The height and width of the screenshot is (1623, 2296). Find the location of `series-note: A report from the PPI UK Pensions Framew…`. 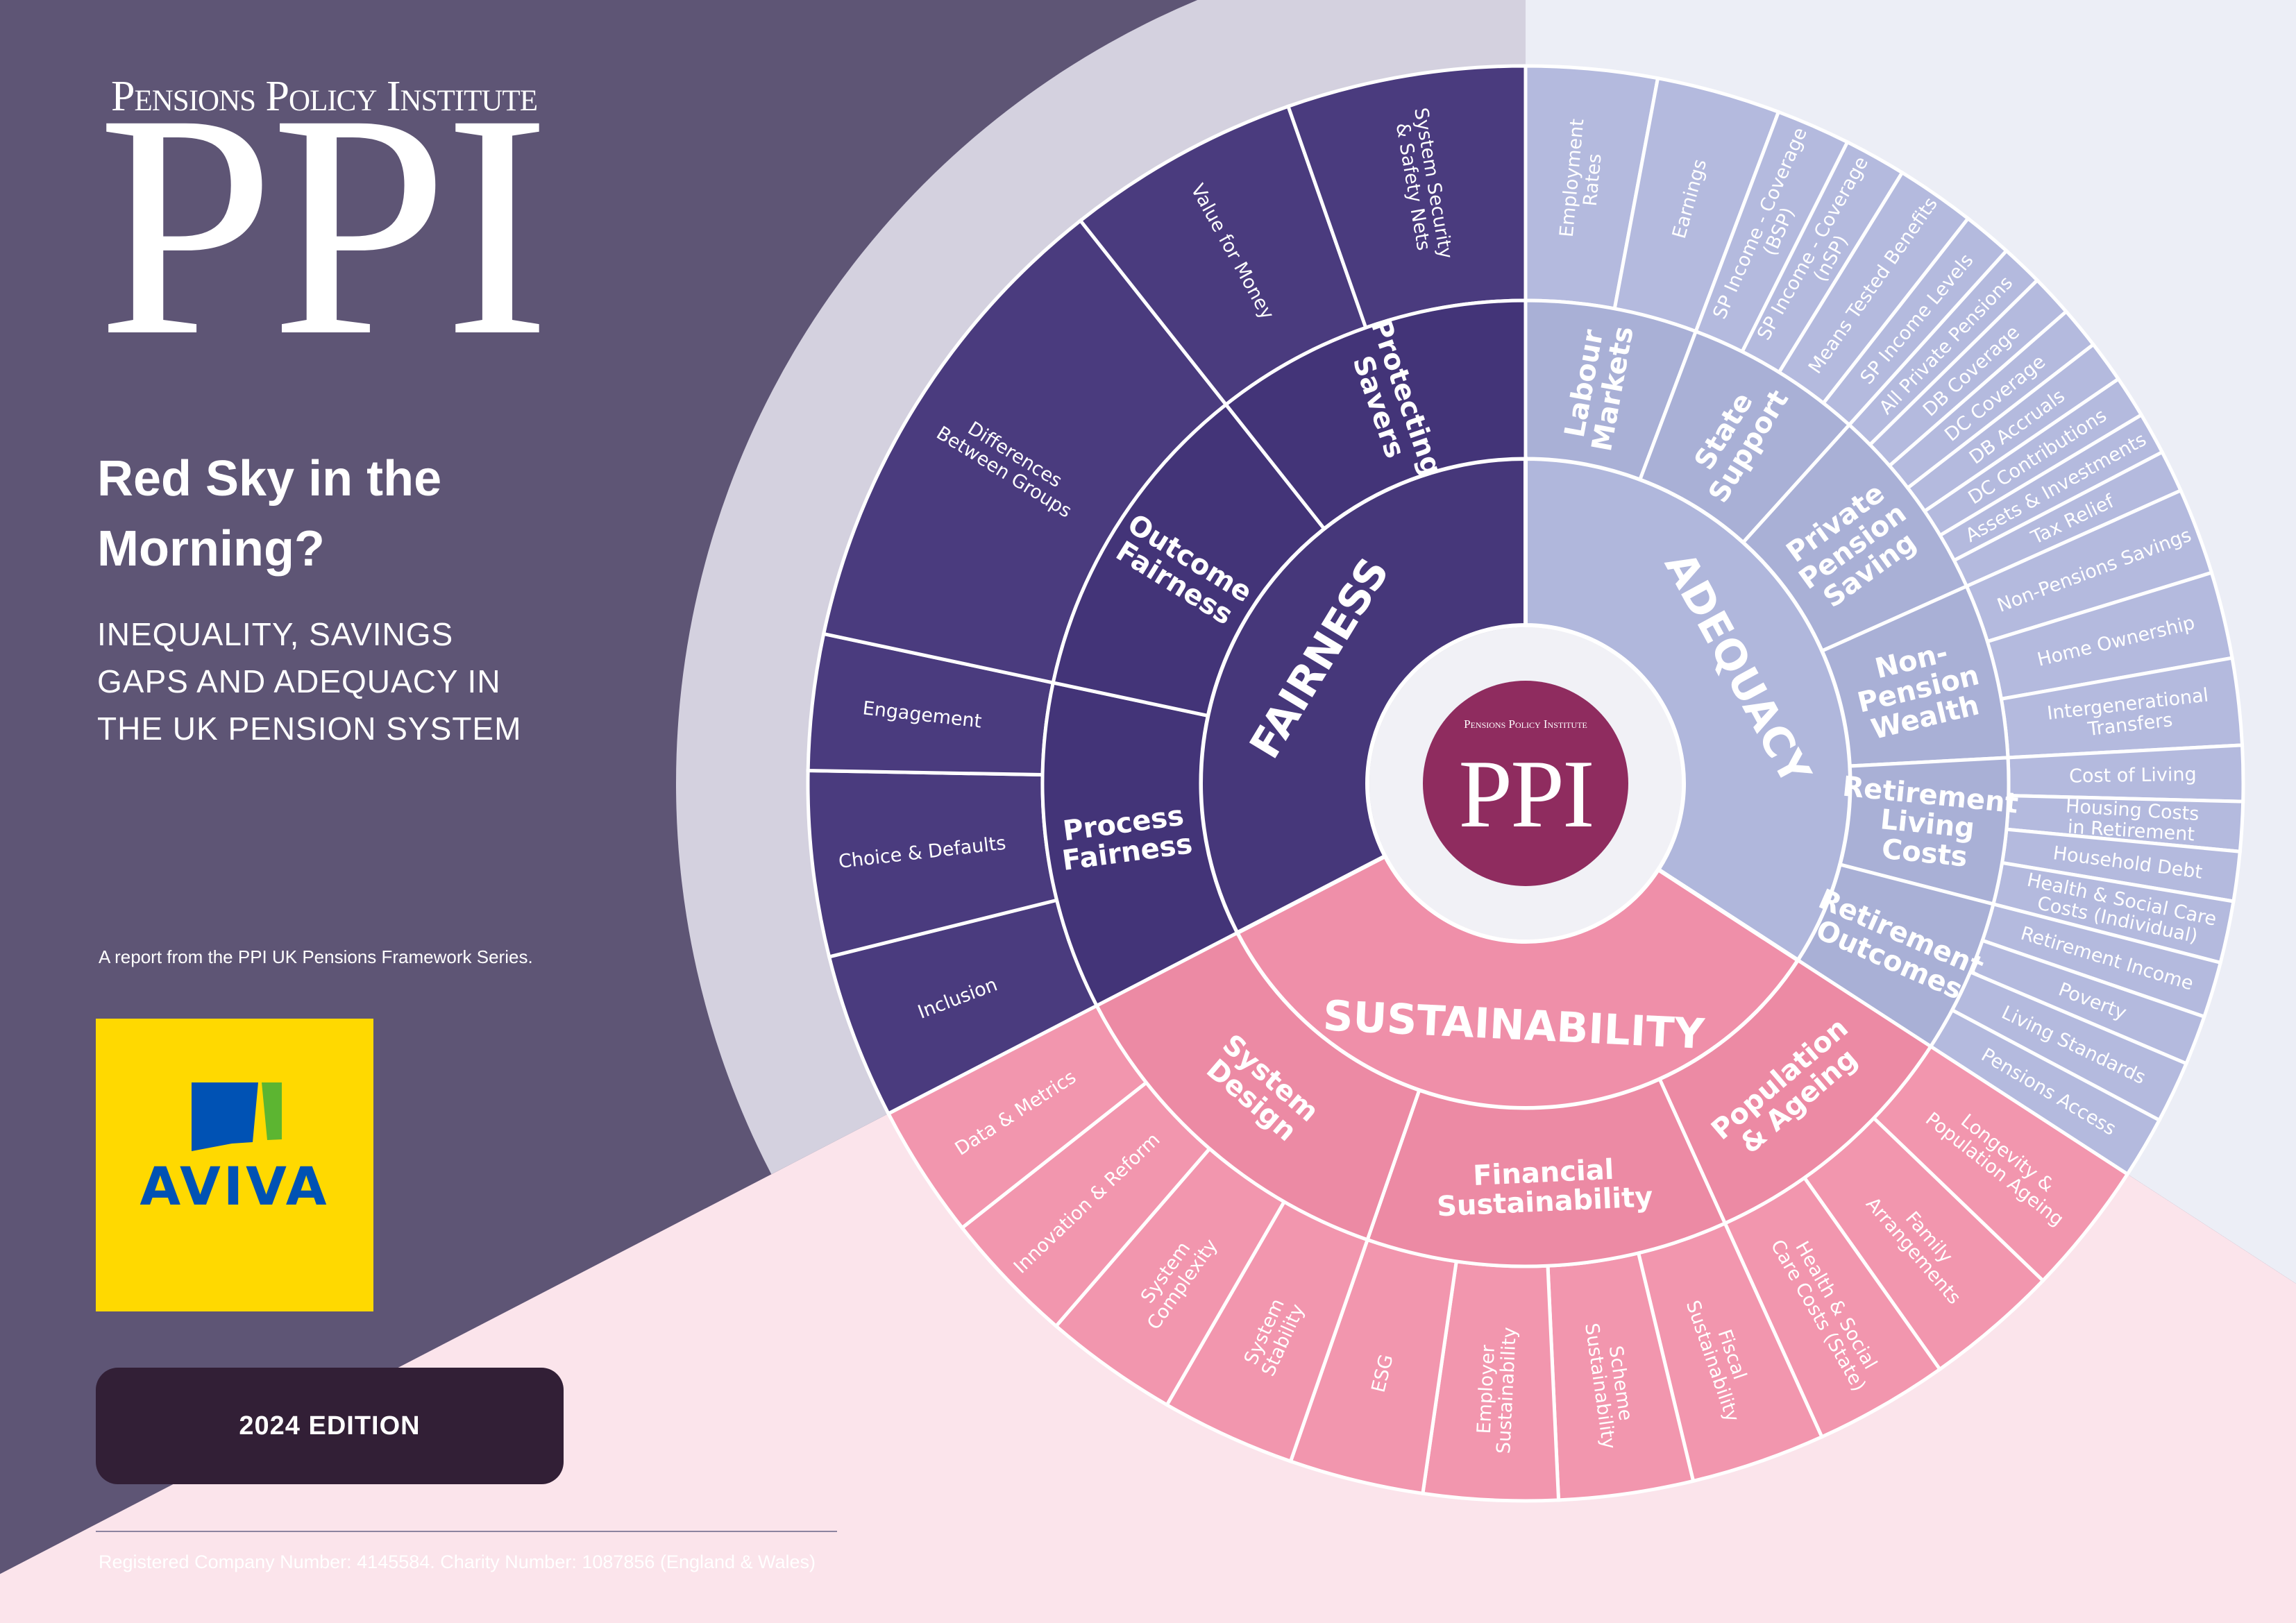

series-note: A report from the PPI UK Pensions Framew… is located at coordinates (316, 956).